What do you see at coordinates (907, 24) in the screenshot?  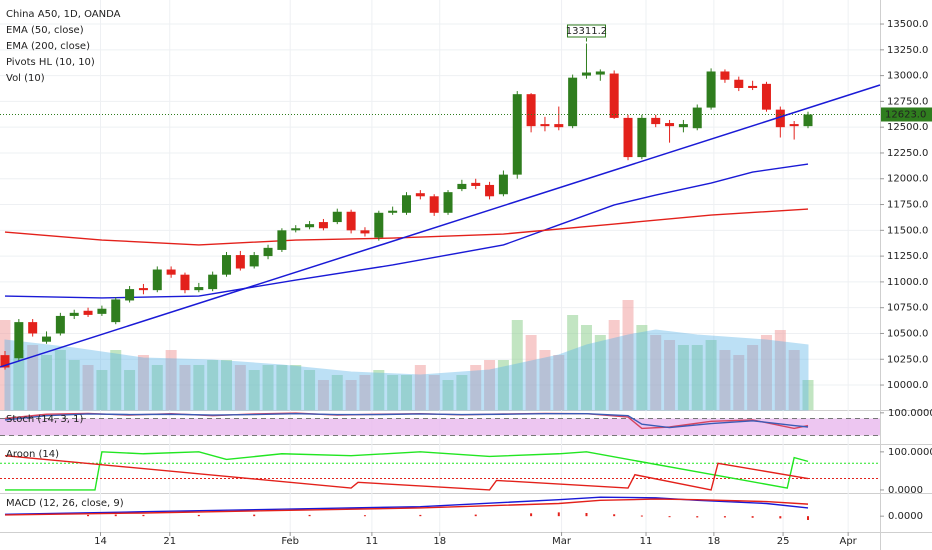 I see `y-tick-label: 13500.0` at bounding box center [907, 24].